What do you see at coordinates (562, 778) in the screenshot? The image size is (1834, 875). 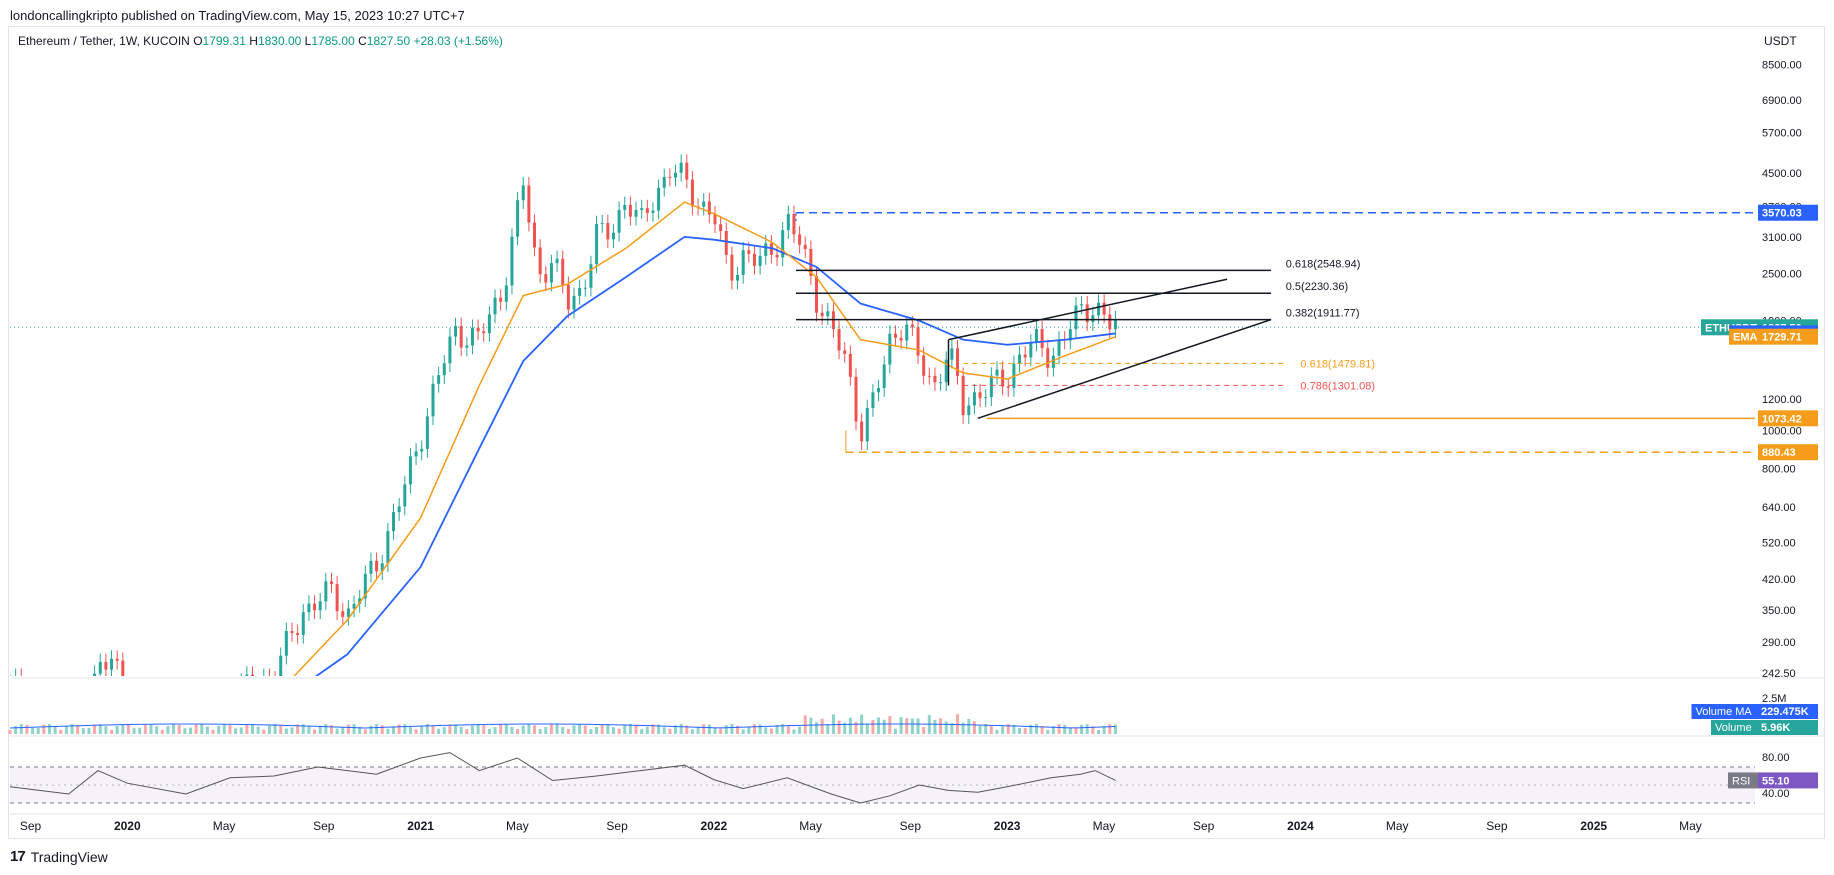 I see `rsi-line` at bounding box center [562, 778].